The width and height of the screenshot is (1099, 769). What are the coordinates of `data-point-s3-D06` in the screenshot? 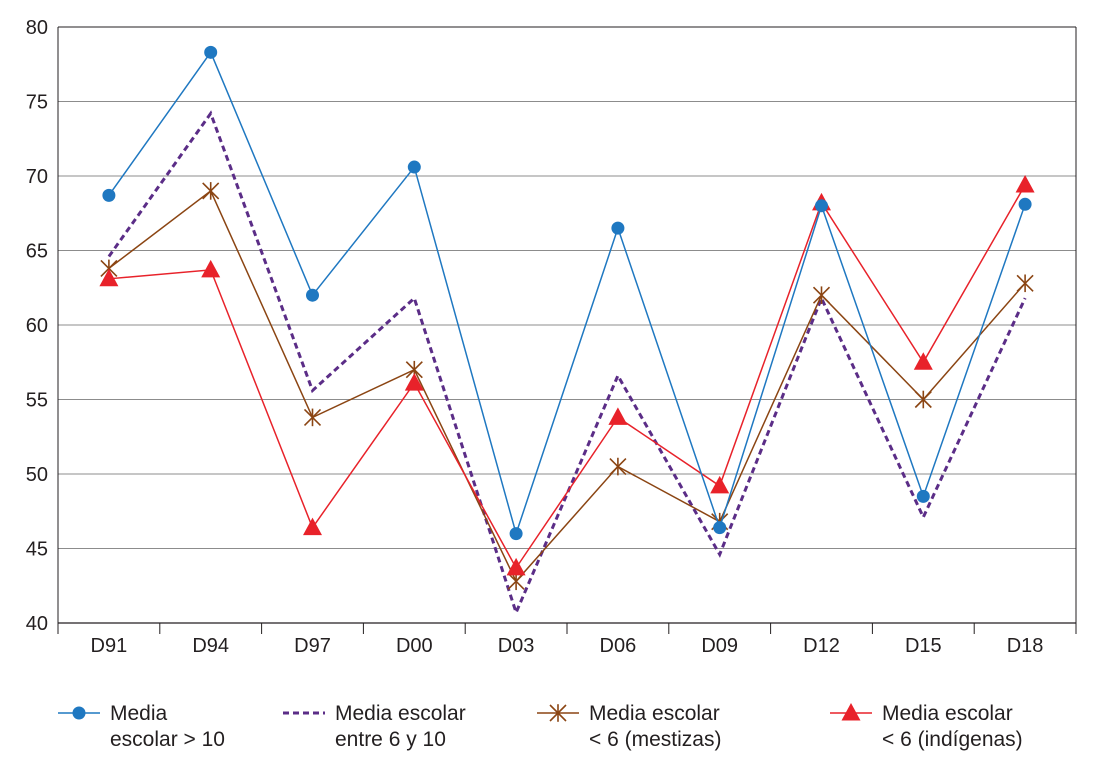 It's located at (618, 416).